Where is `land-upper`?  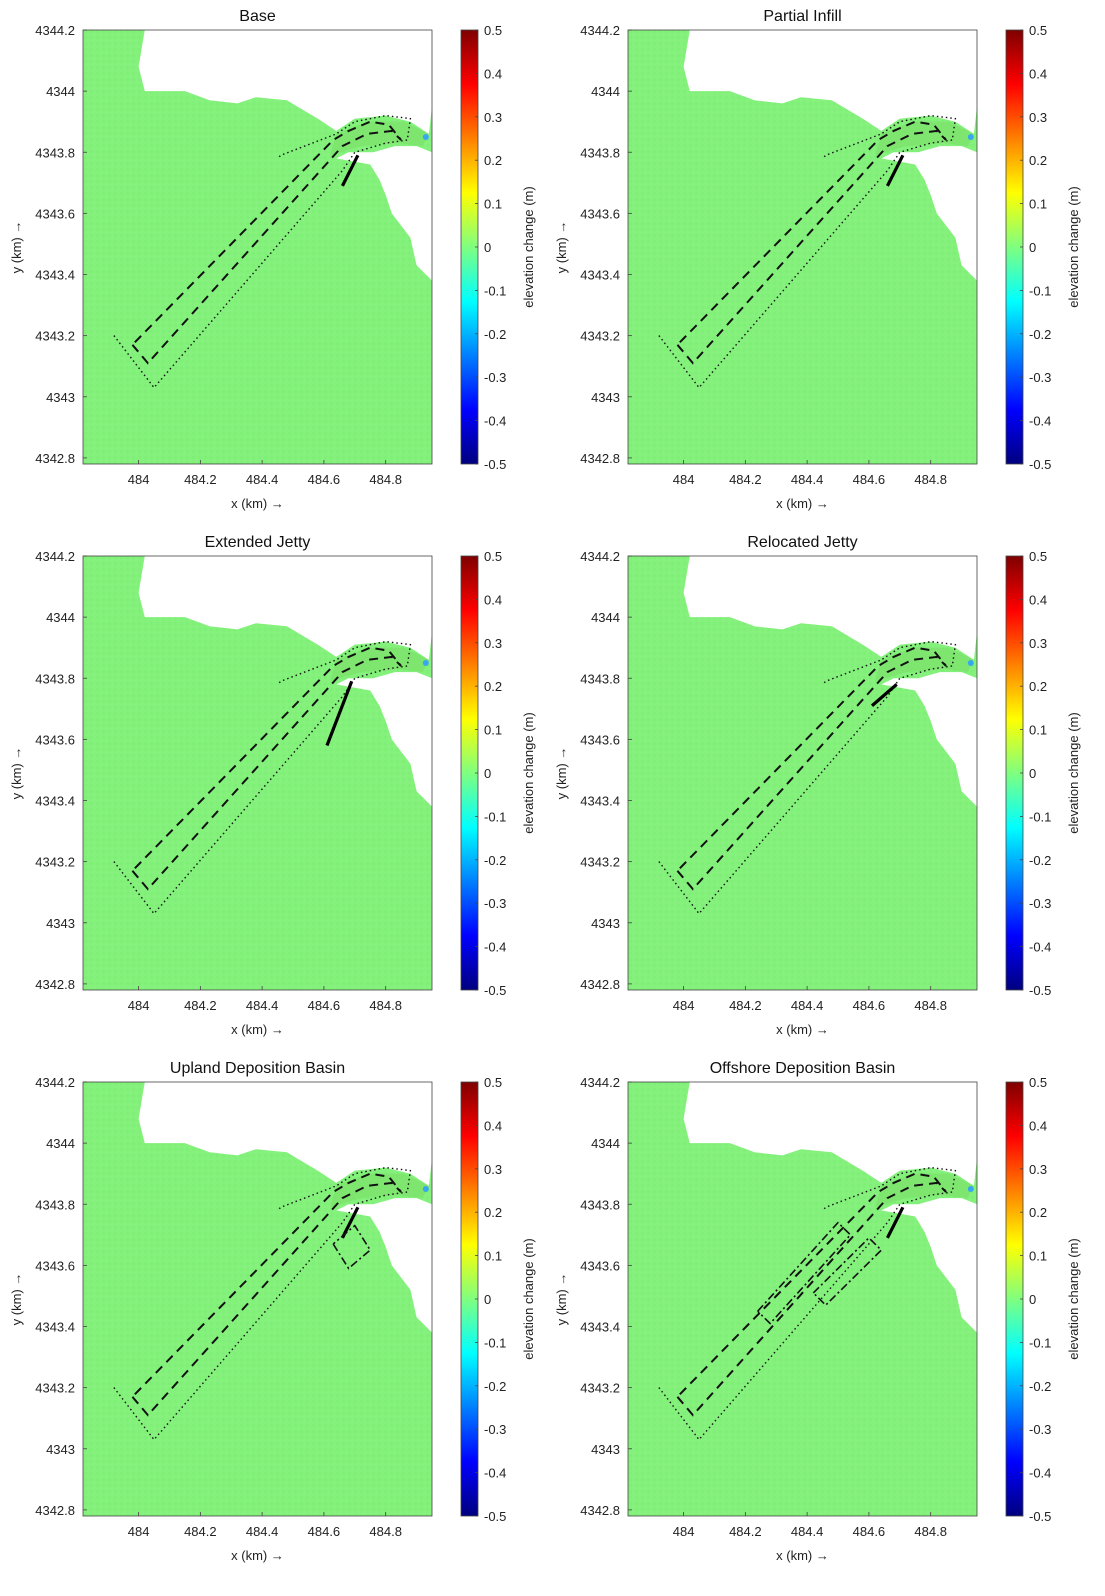
land-upper is located at coordinates (285, 1134).